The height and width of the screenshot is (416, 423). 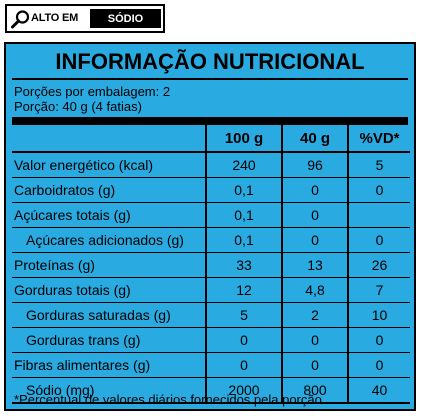 What do you see at coordinates (109, 138) in the screenshot?
I see `nutrient-column-header` at bounding box center [109, 138].